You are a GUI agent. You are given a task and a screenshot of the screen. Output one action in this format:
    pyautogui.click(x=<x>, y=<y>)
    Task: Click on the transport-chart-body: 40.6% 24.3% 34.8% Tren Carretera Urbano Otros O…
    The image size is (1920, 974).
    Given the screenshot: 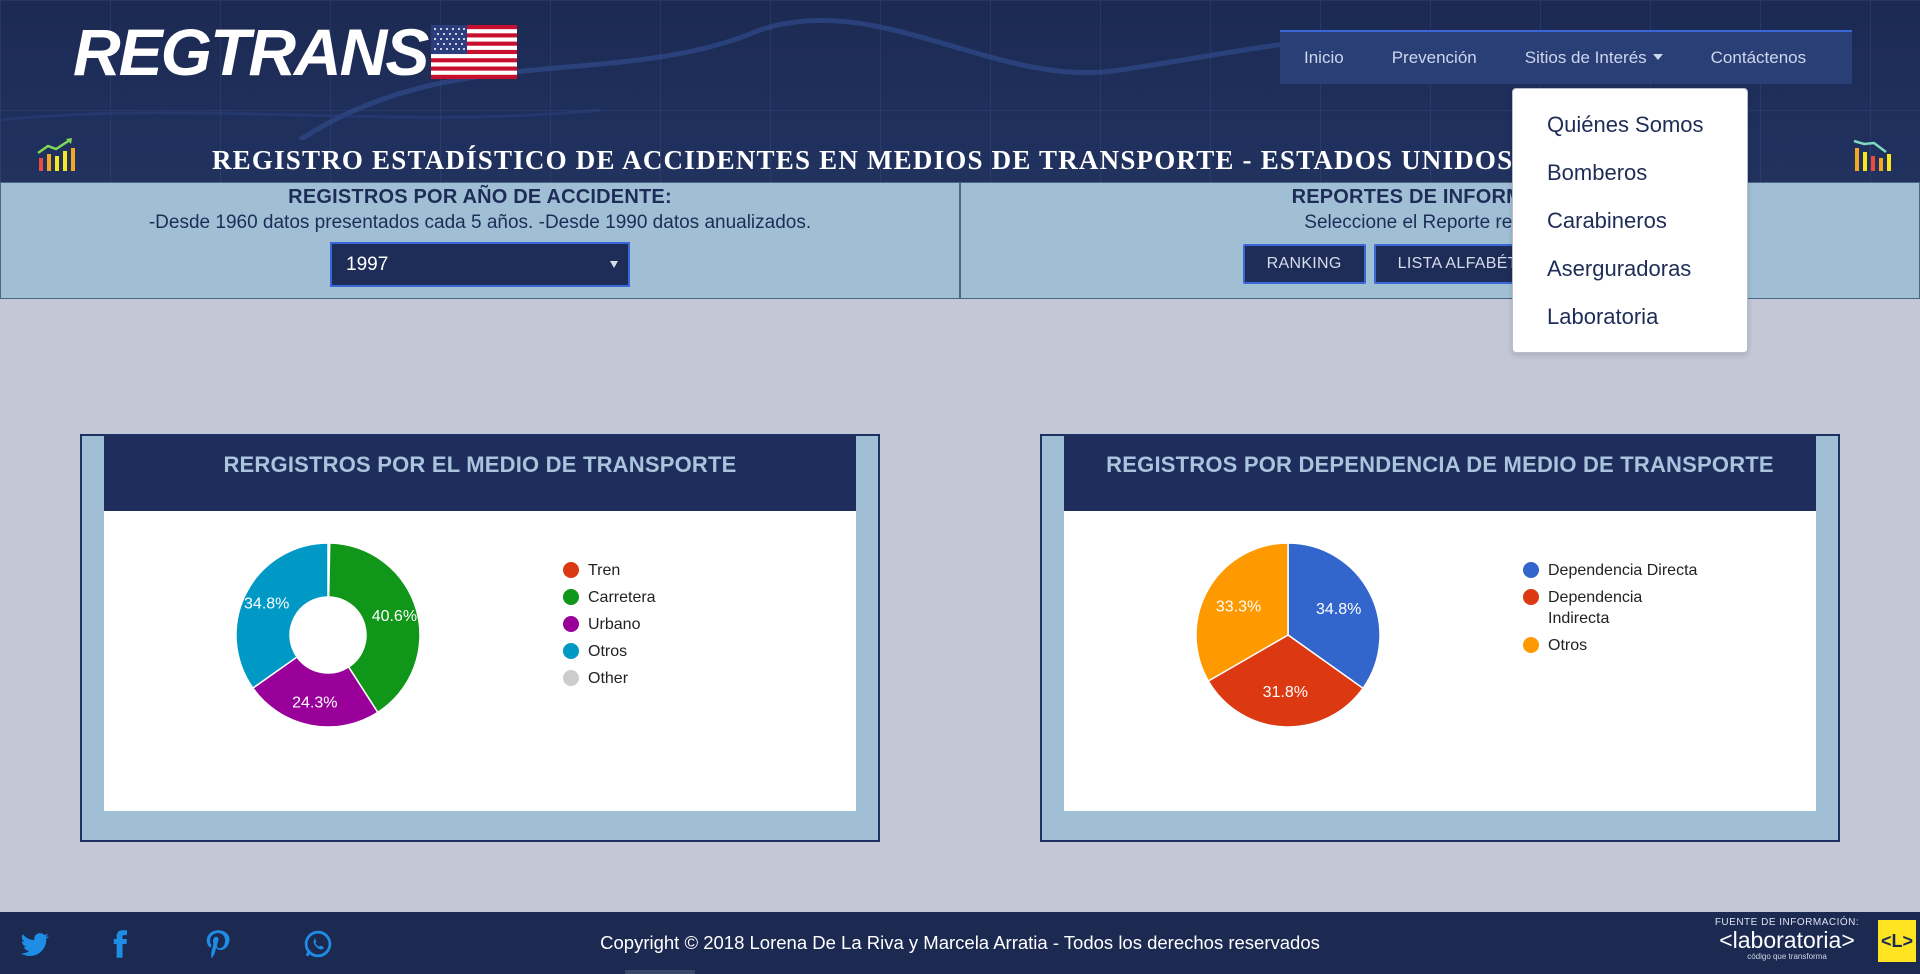 What is the action you would take?
    pyautogui.click(x=480, y=661)
    